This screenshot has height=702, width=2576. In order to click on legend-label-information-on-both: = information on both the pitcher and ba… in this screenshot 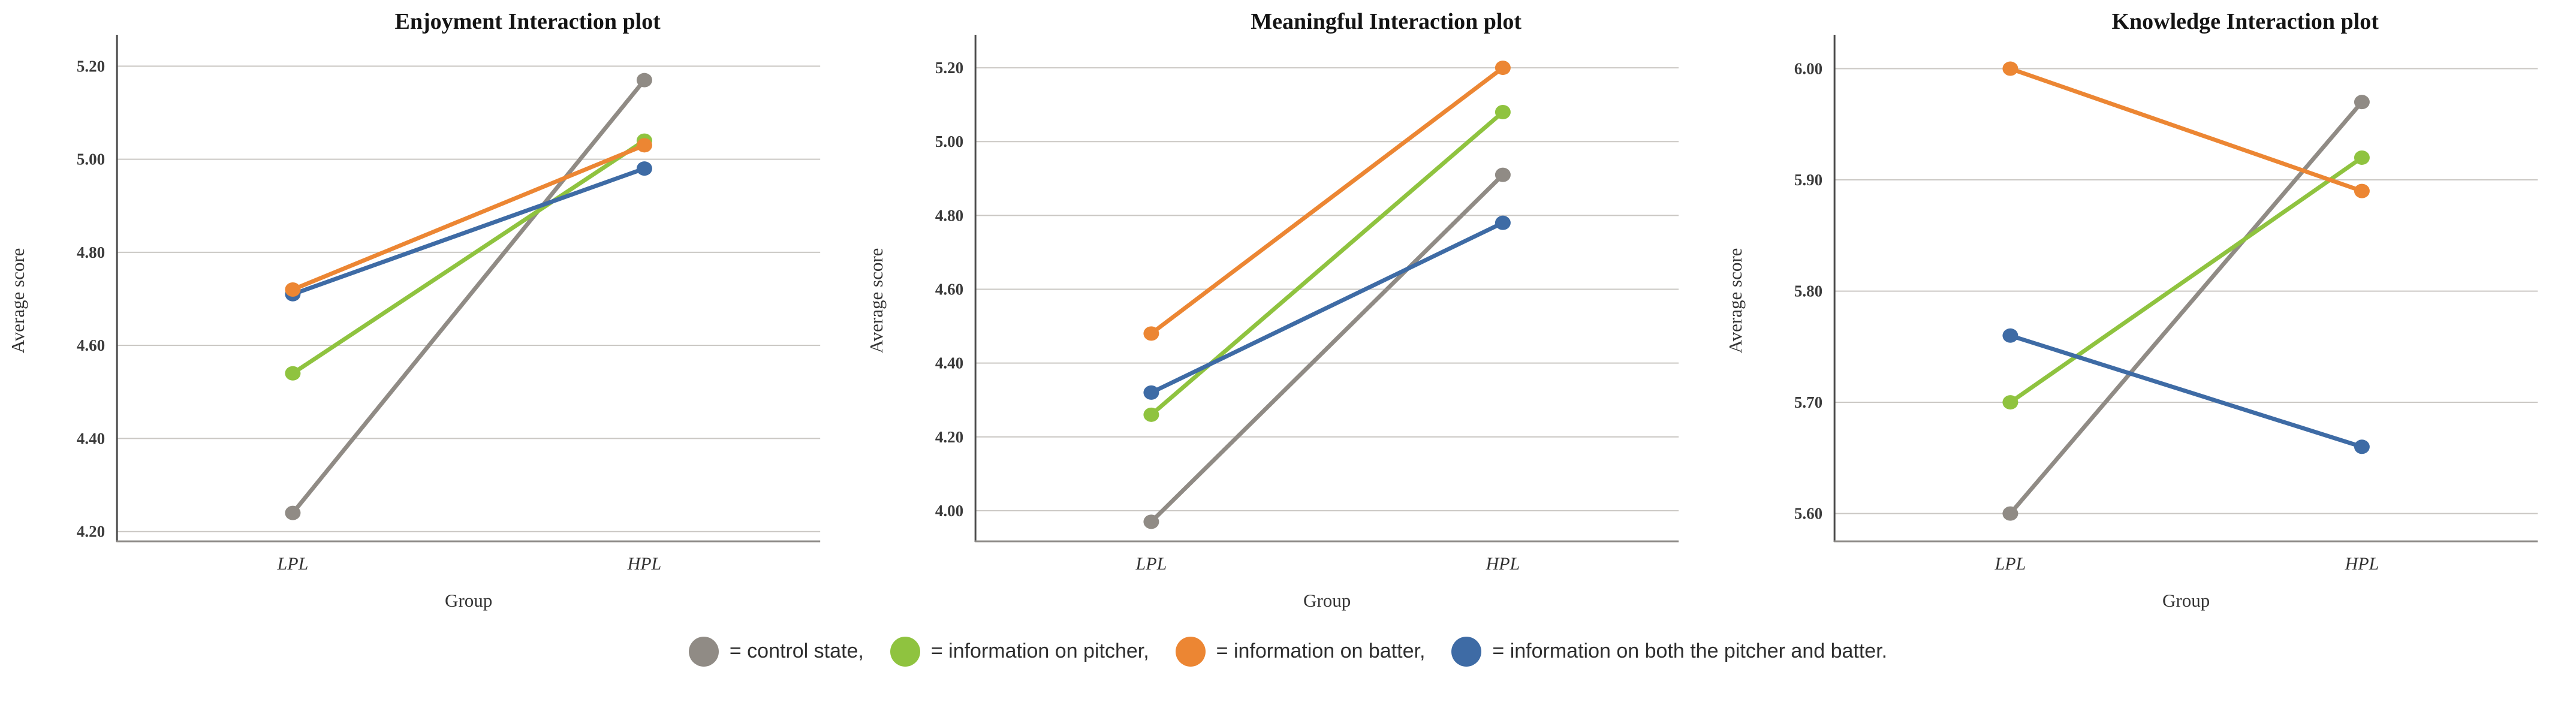, I will do `click(1690, 651)`.